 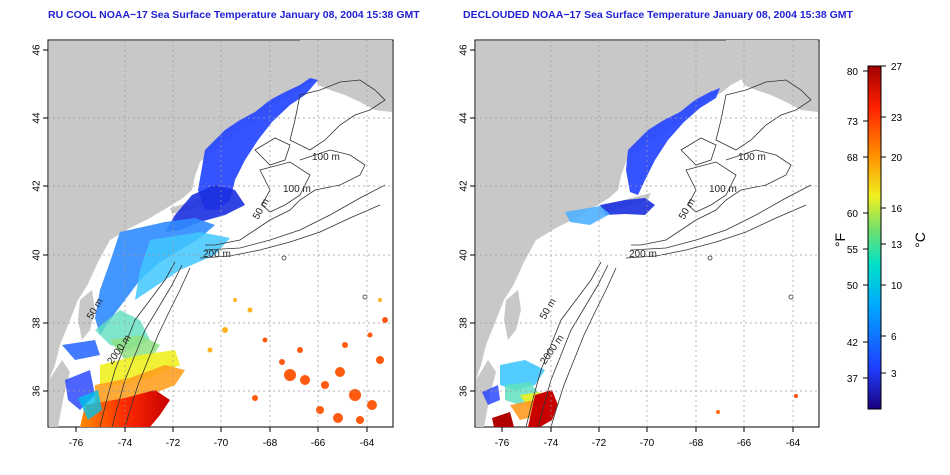 What do you see at coordinates (897, 221) in the screenshot?
I see `colorbar-celsius-ticks: 27 23 20 16 13 10 6 3` at bounding box center [897, 221].